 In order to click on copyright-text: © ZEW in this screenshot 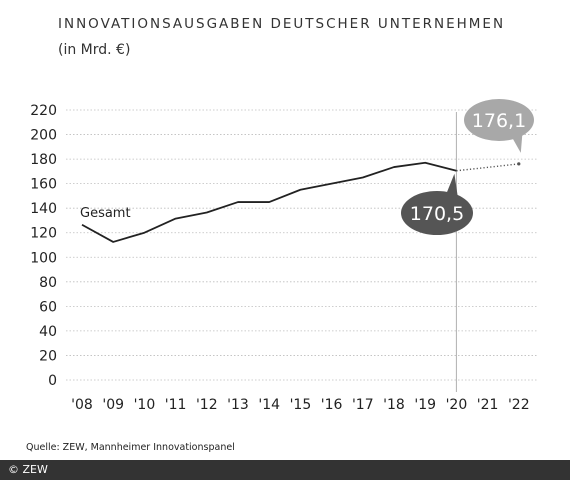, I will do `click(28, 469)`.